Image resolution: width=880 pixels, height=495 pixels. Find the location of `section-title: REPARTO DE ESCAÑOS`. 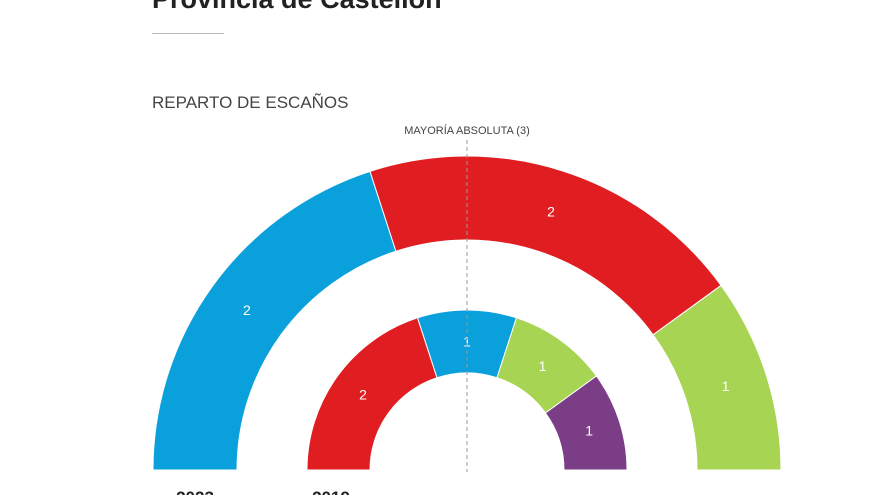

section-title: REPARTO DE ESCAÑOS is located at coordinates (250, 102).